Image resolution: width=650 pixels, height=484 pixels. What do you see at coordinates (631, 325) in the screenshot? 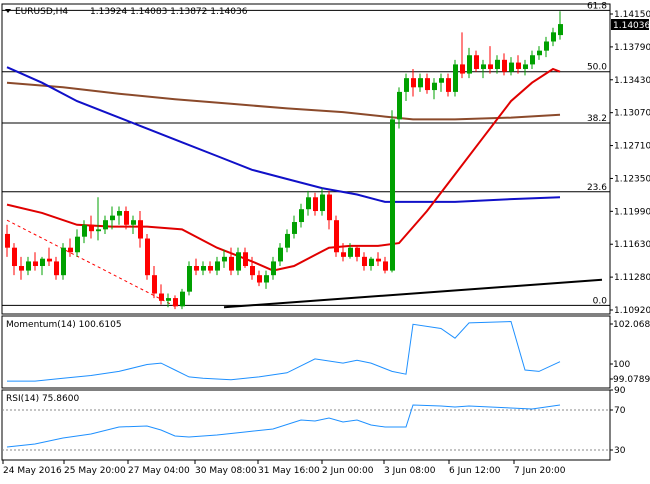
I see `momentum-tick-label: 102.0687` at bounding box center [631, 325].